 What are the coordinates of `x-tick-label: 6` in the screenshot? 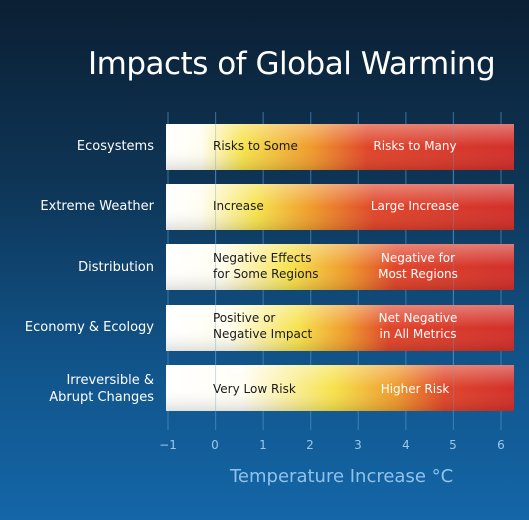 It's located at (501, 445).